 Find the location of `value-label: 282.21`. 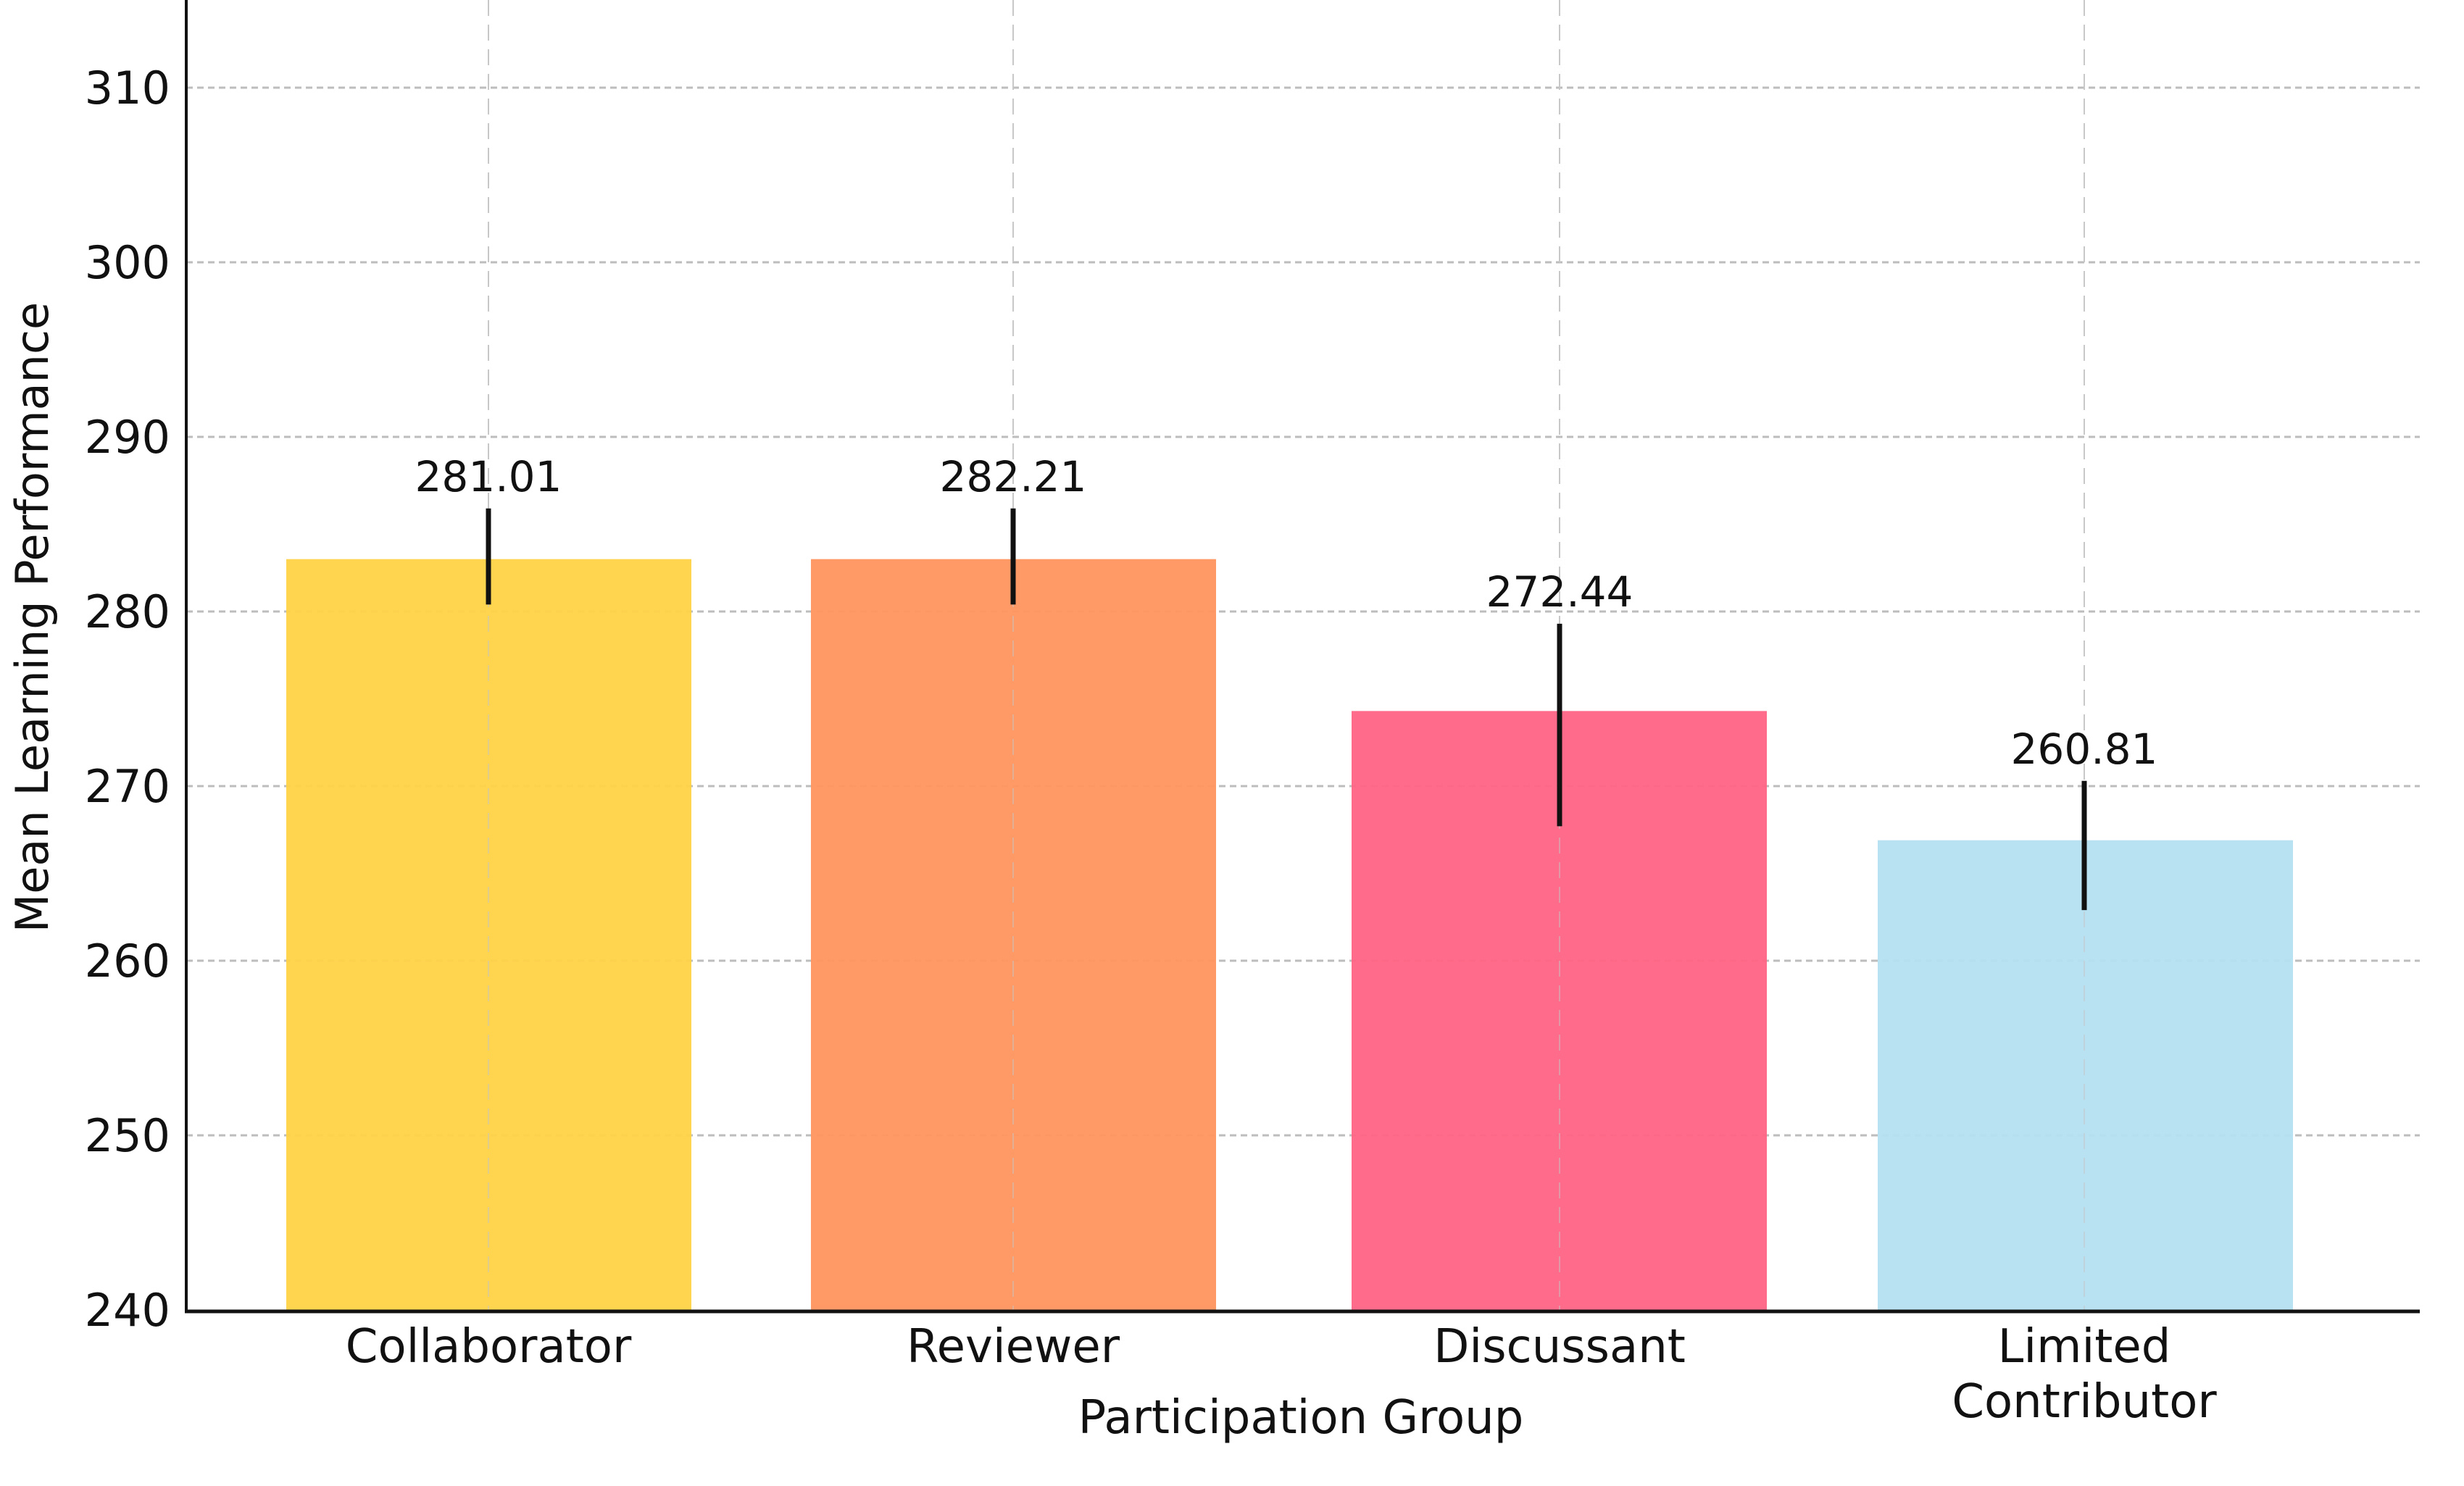

value-label: 282.21 is located at coordinates (1014, 476).